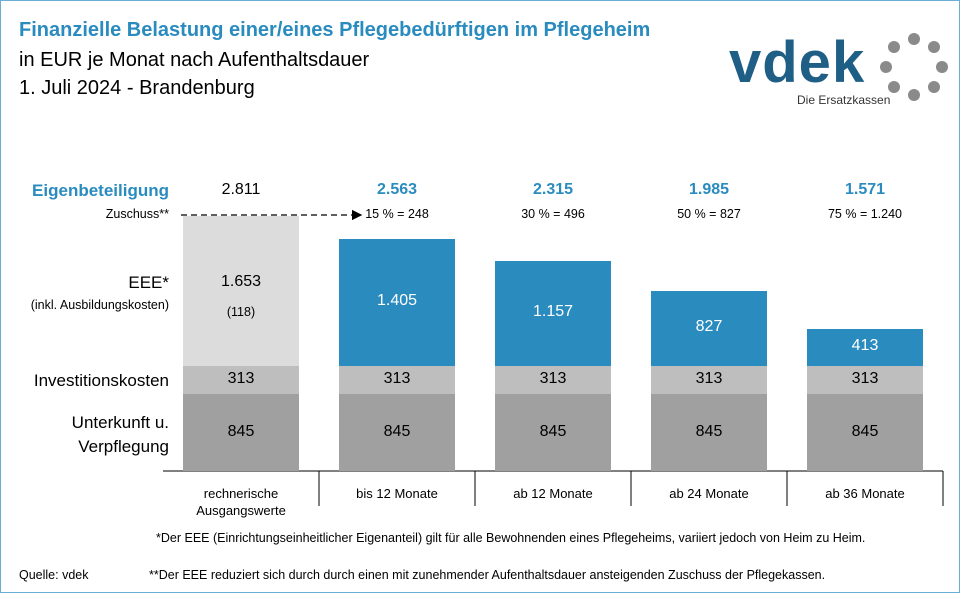  I want to click on total-label: 2.811, so click(241, 189).